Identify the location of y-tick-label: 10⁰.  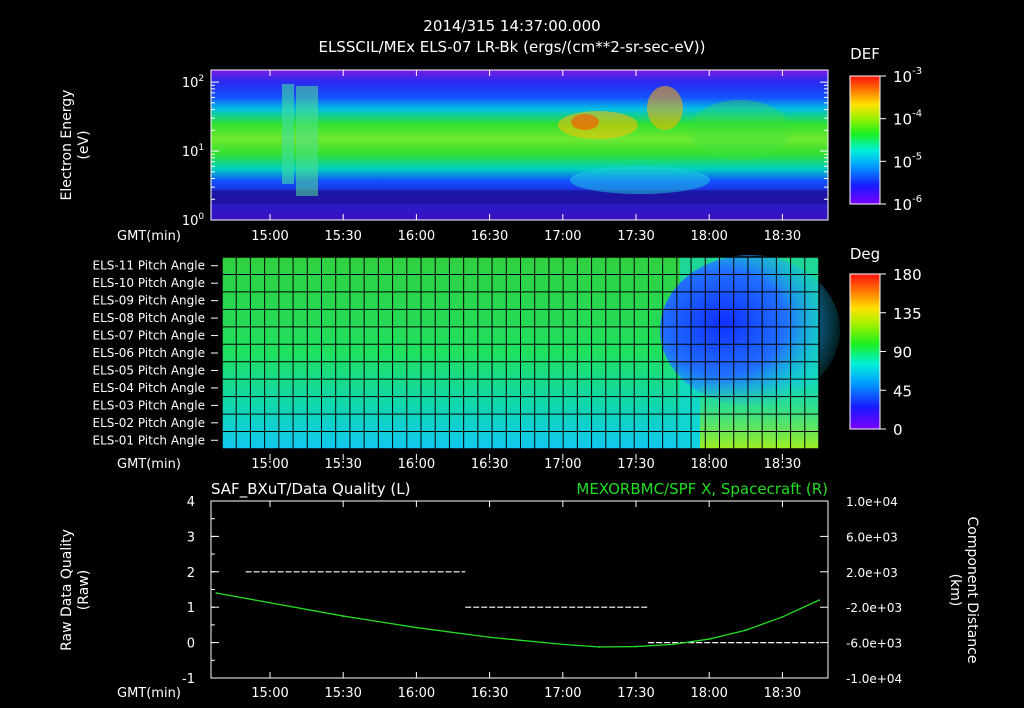
(193, 220).